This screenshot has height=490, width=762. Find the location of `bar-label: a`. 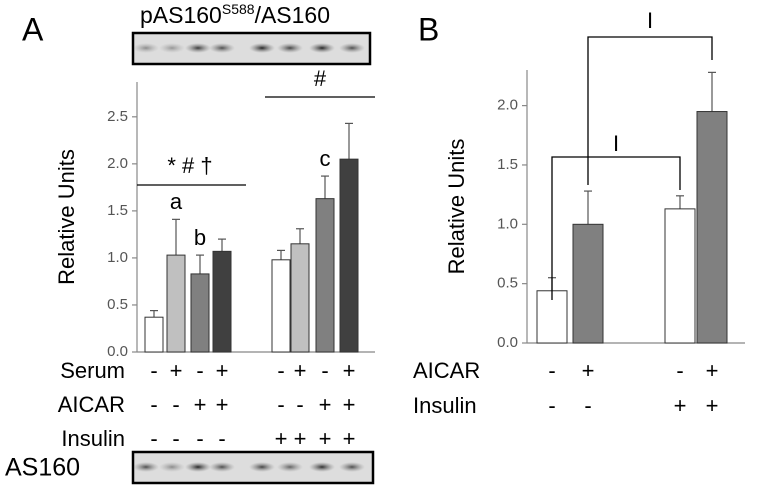

bar-label: a is located at coordinates (176, 201).